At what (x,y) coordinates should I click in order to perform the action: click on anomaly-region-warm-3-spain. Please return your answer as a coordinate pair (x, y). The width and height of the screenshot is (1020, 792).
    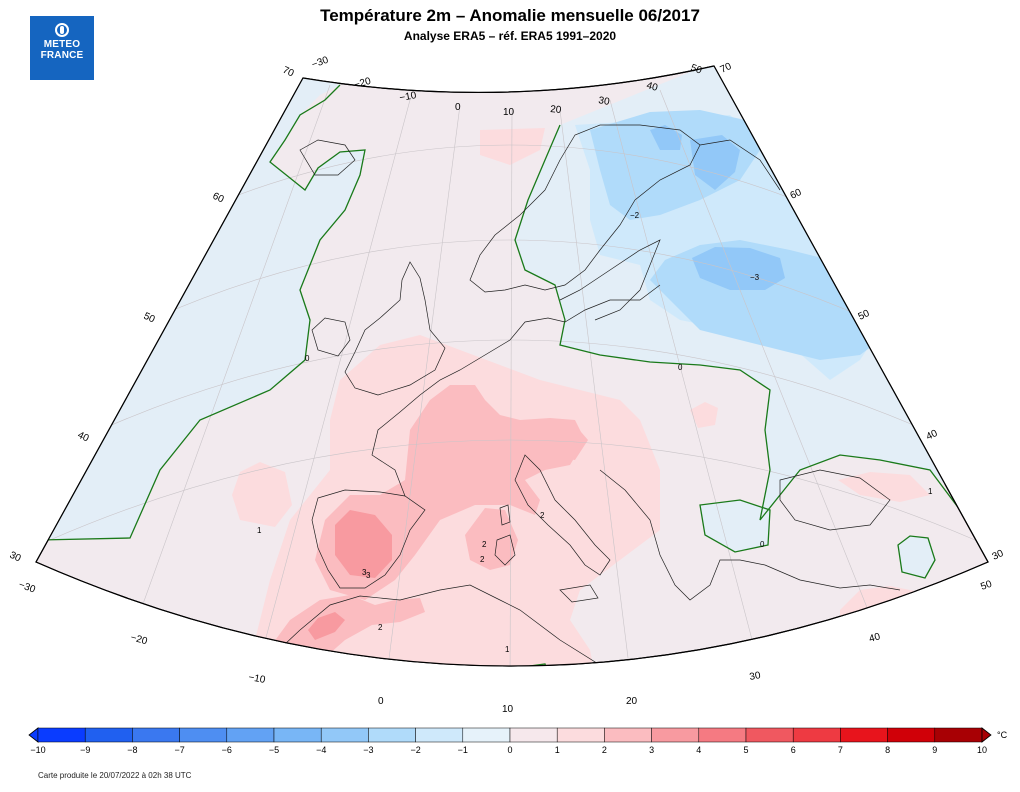
    Looking at the image, I should click on (363, 544).